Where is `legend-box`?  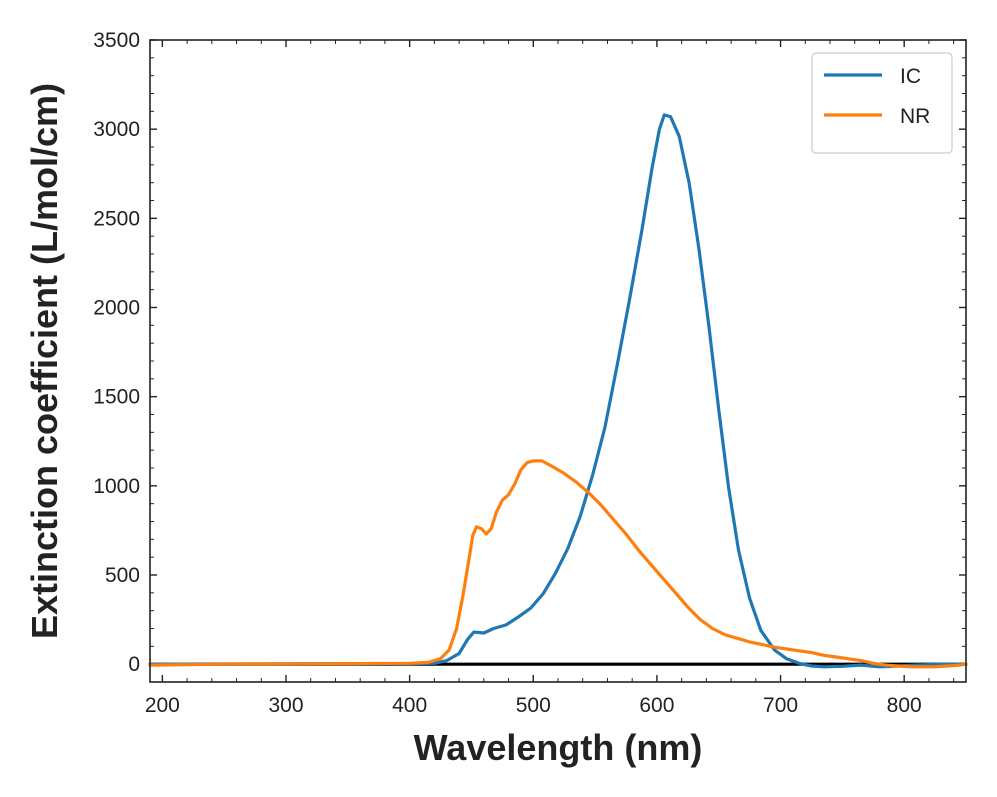
legend-box is located at coordinates (882, 103).